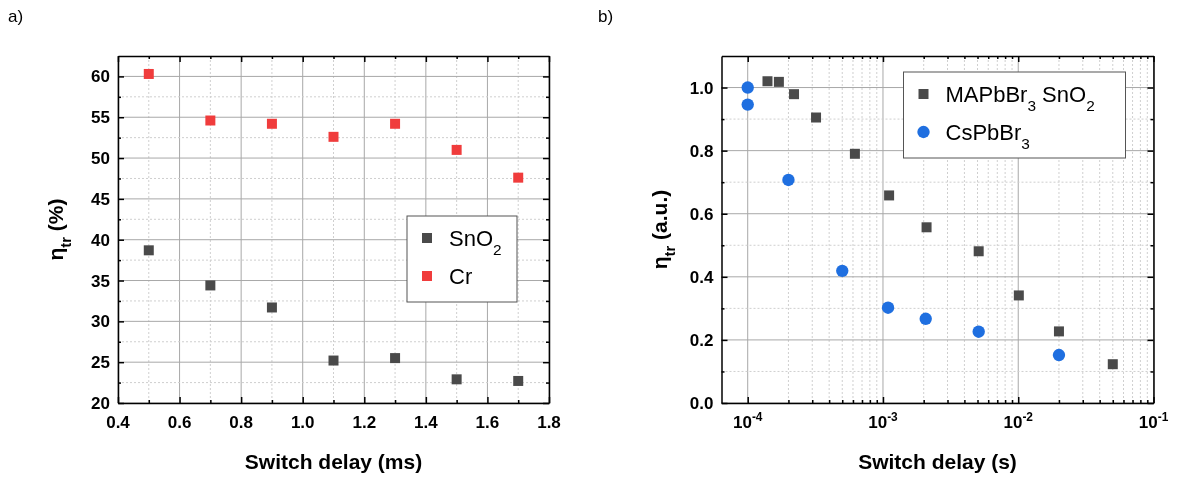 The image size is (1179, 483). I want to click on y-tick-label: 1.0, so click(701, 88).